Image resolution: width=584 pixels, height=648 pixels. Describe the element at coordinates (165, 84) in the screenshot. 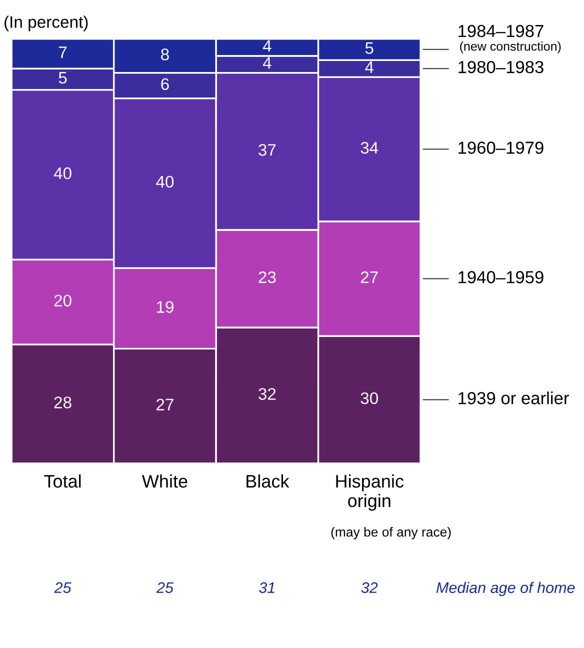

I see `data-label: 6` at that location.